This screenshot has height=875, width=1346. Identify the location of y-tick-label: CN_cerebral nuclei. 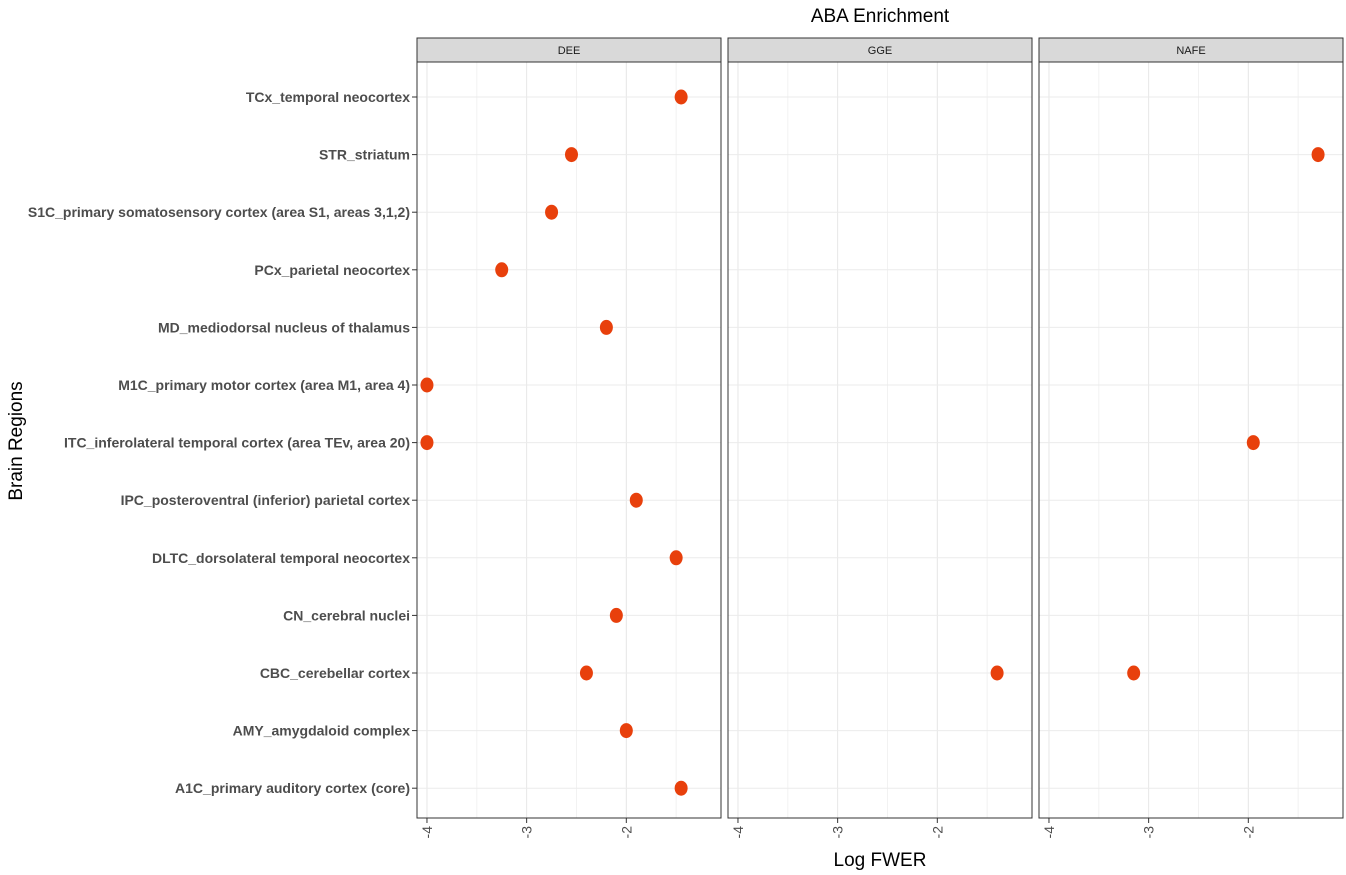
(346, 615).